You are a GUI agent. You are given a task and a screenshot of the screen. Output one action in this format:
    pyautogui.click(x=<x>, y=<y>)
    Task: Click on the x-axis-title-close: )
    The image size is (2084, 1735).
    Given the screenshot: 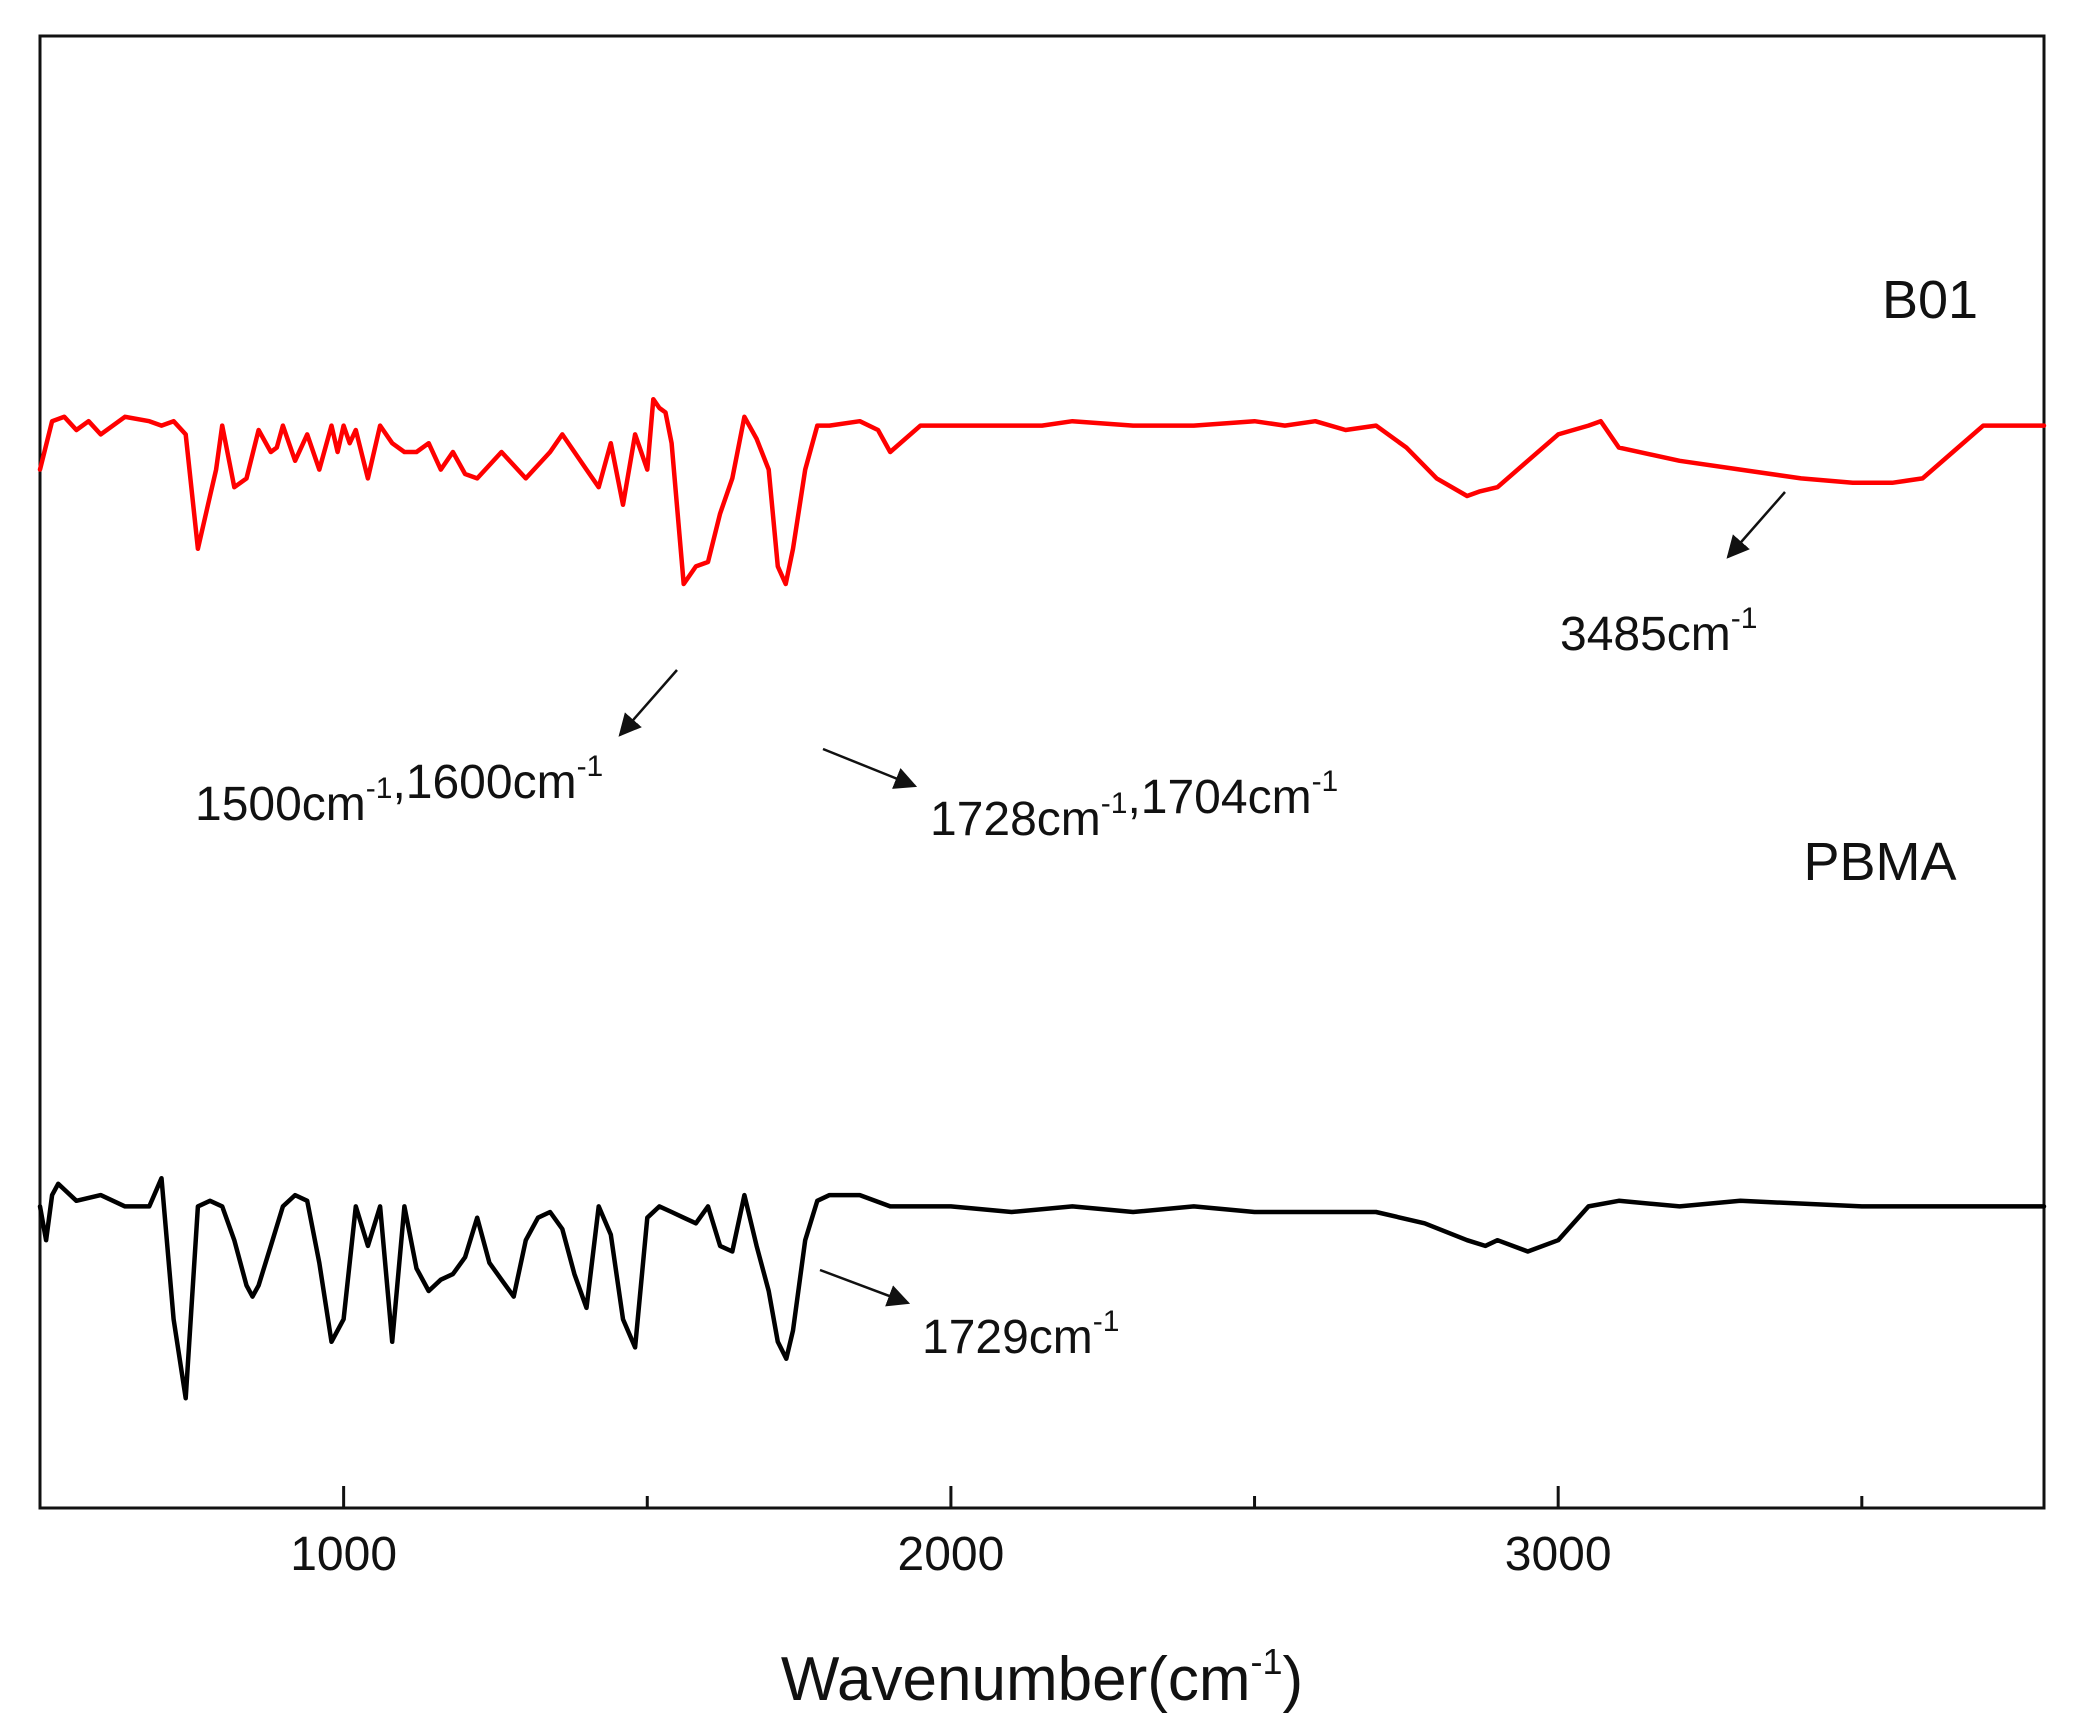 What is the action you would take?
    pyautogui.click(x=1293, y=1679)
    